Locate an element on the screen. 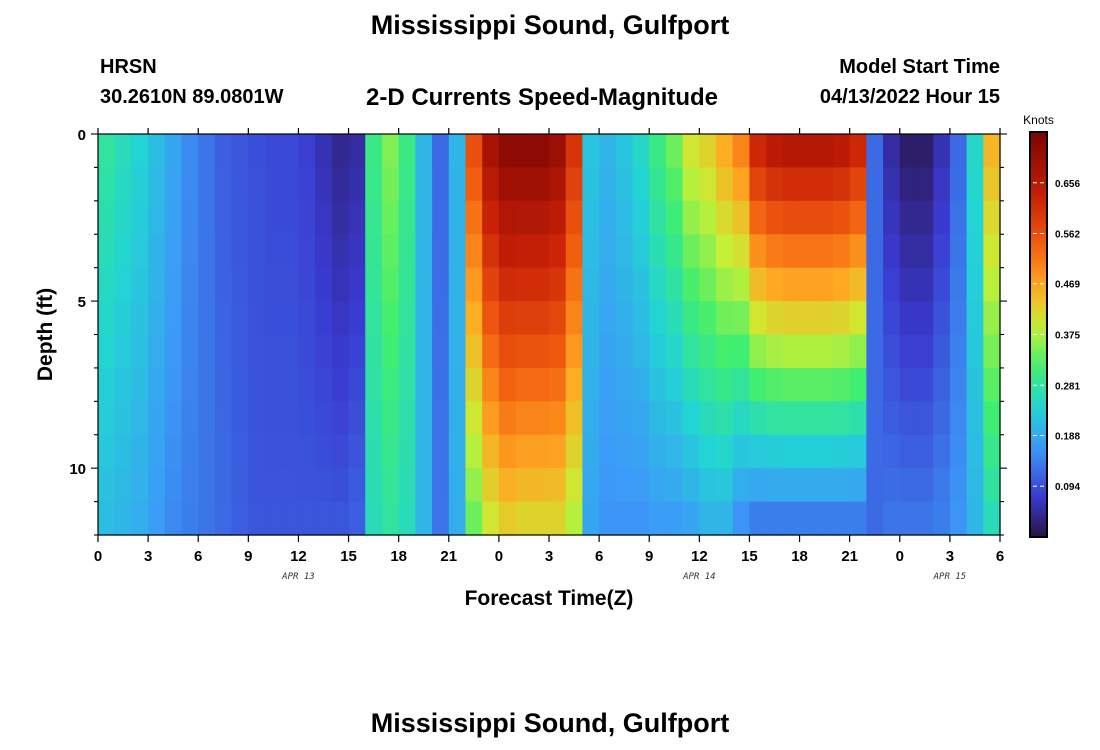 Image resolution: width=1100 pixels, height=750 pixels. x-tick-label: 15 is located at coordinates (749, 556).